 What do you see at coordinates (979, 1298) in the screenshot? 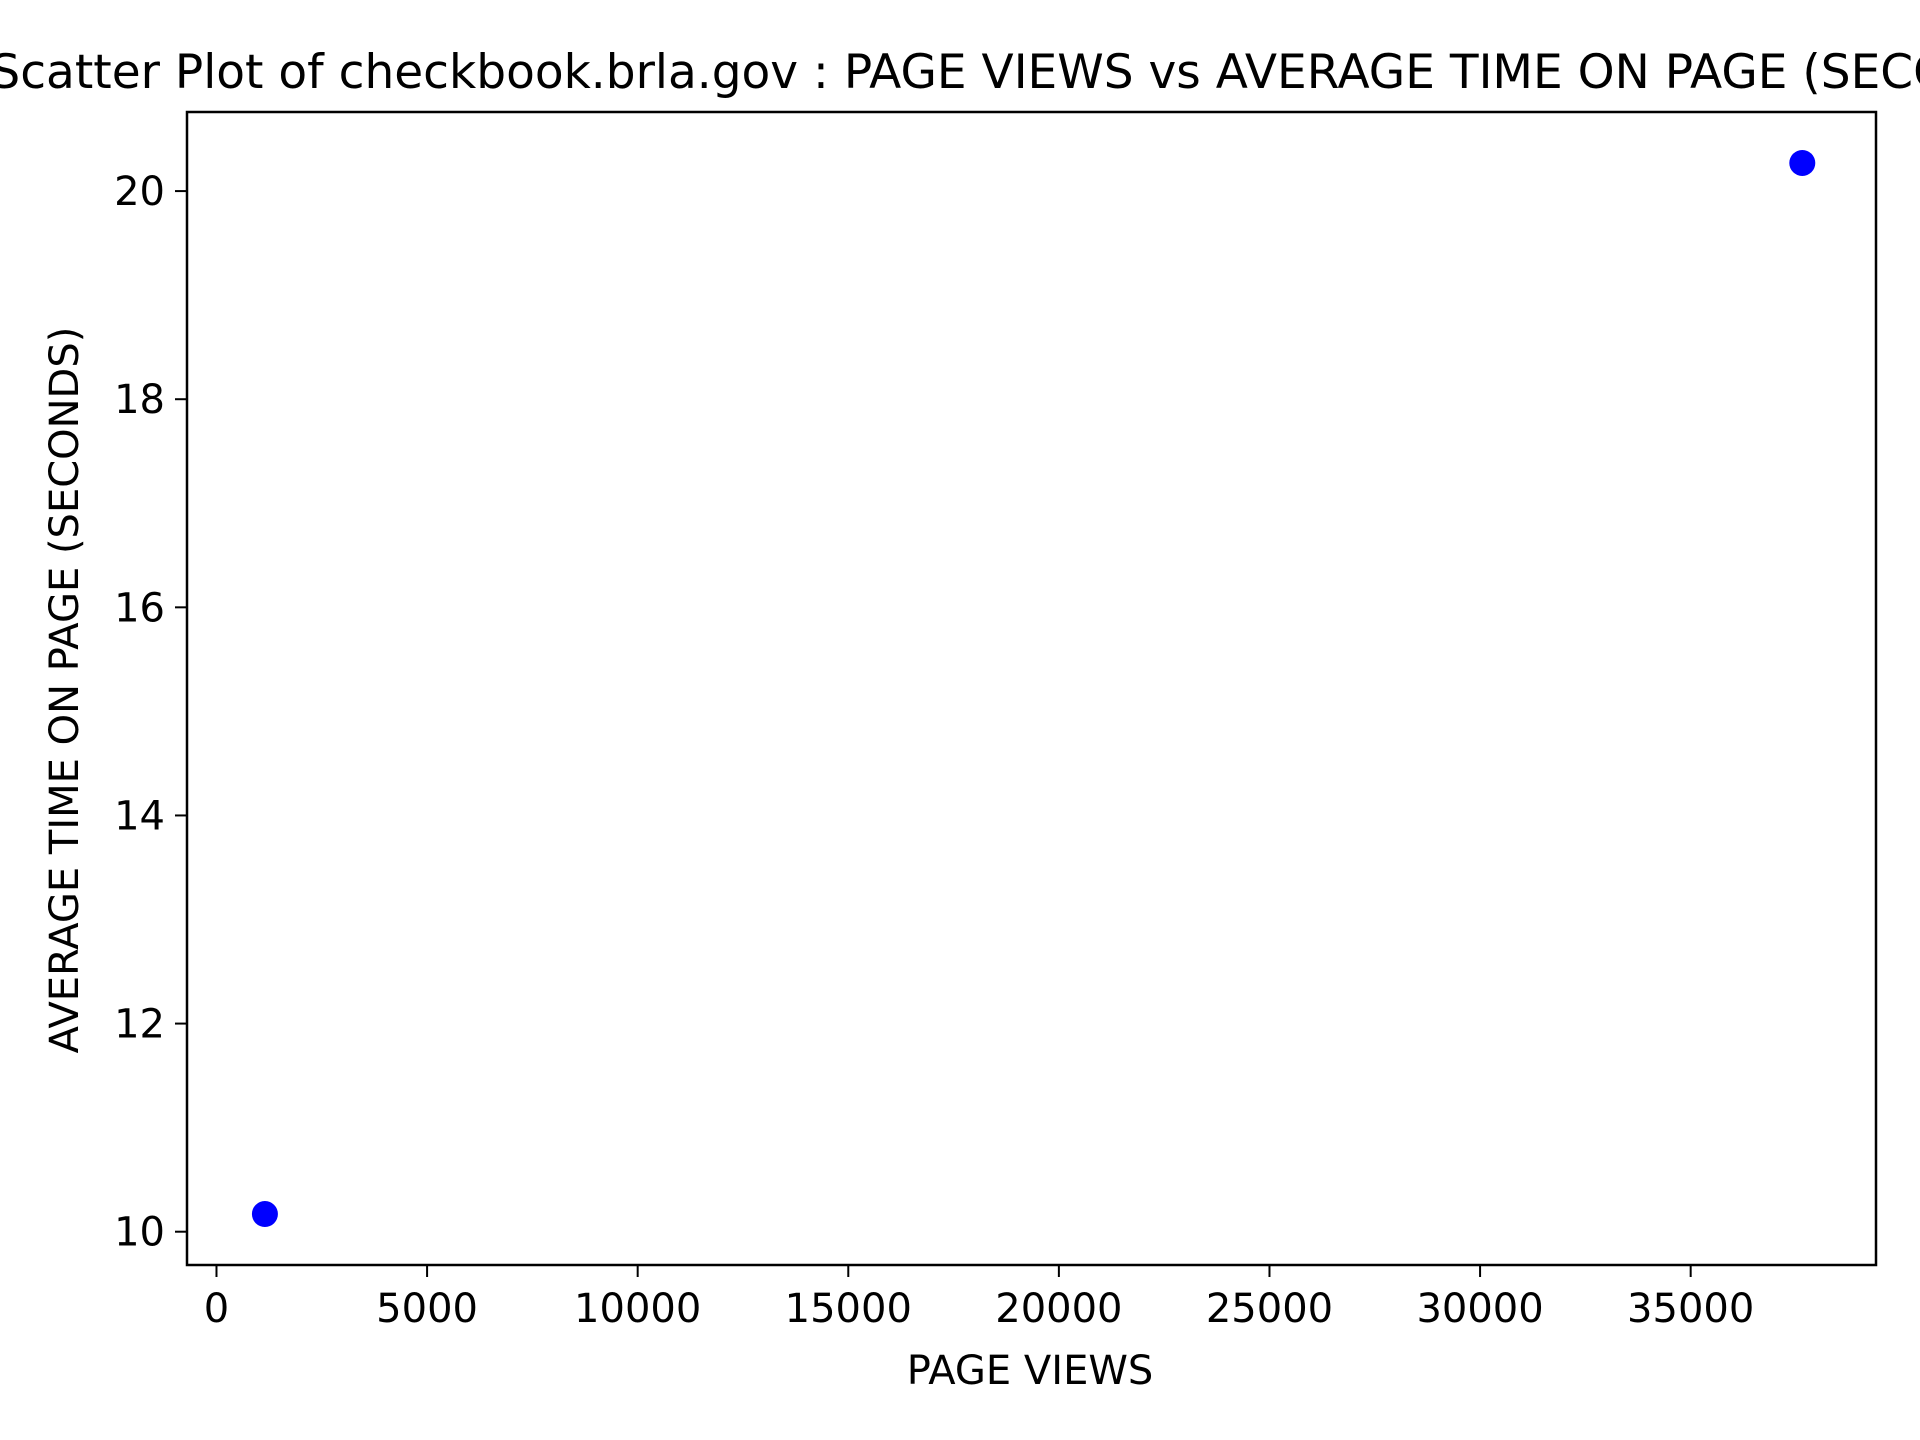
I see `x-axis: 0 5000 10000 15000 20000 25000 30000 35000` at bounding box center [979, 1298].